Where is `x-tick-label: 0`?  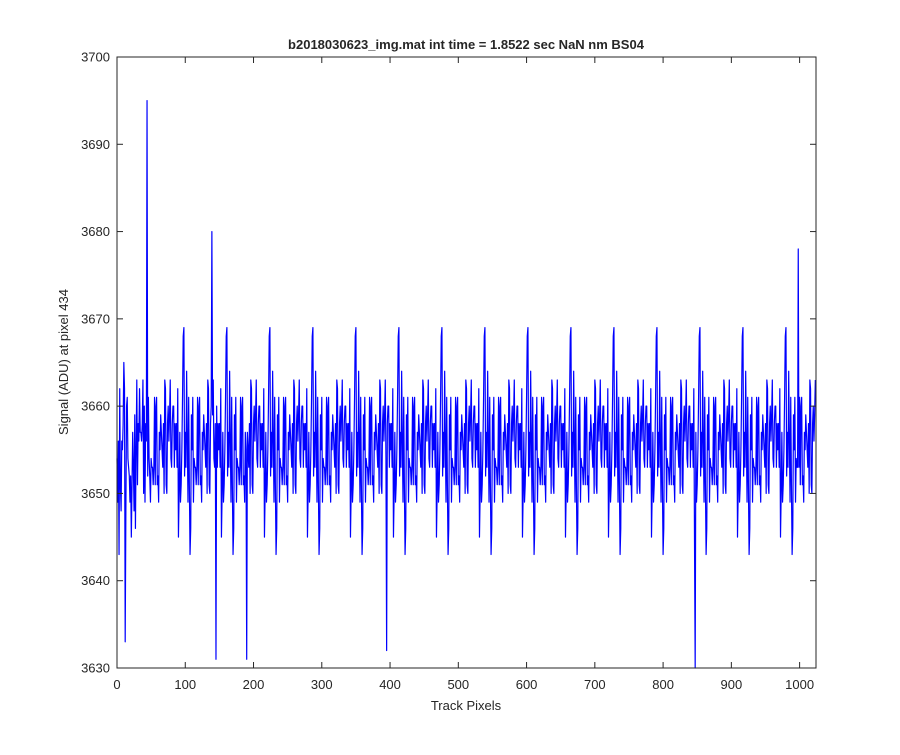 x-tick-label: 0 is located at coordinates (116, 684).